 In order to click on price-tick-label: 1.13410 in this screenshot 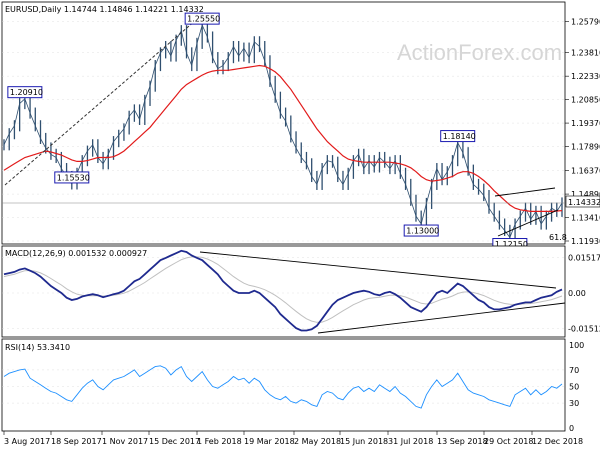, I will do `click(585, 218)`.